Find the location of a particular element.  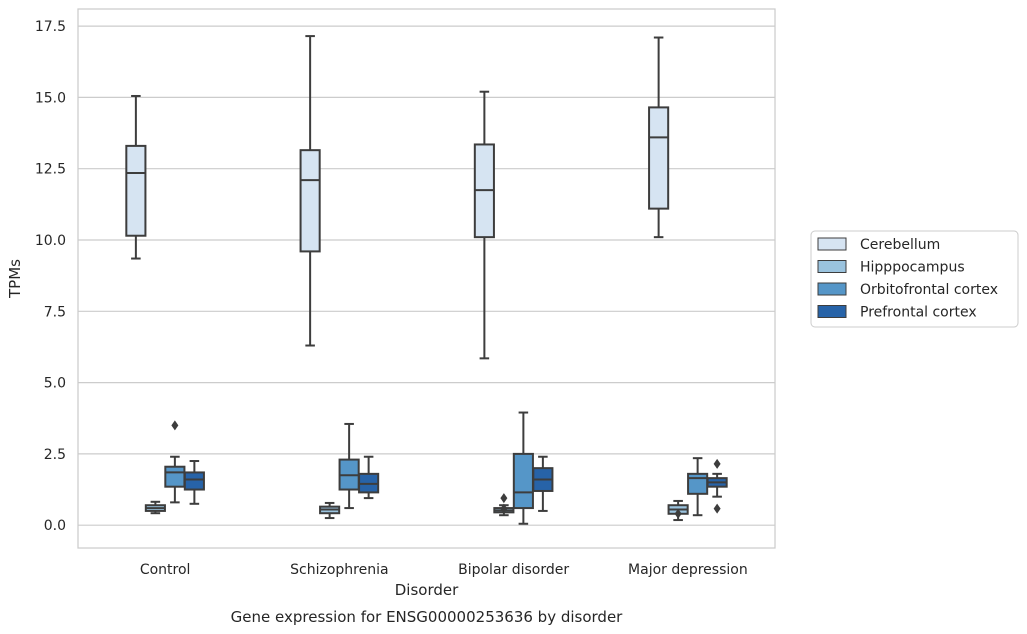

legend-label: Orbitofrontal cortex is located at coordinates (929, 290).